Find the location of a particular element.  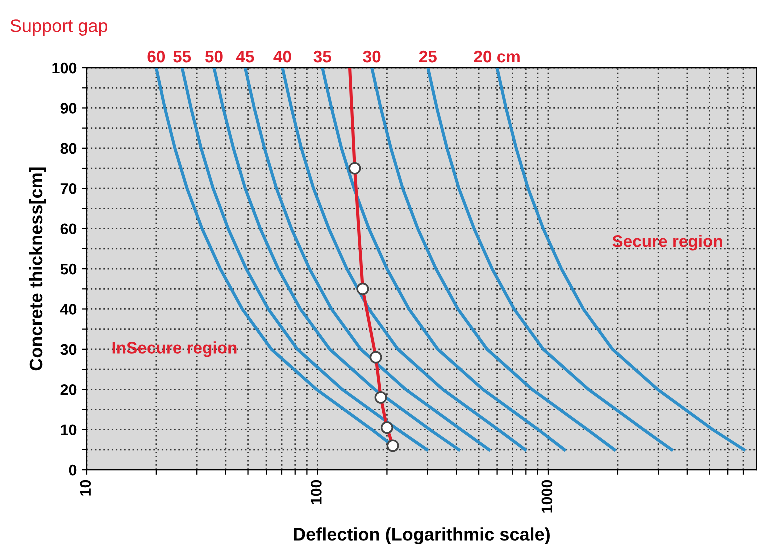

series-label: 35 is located at coordinates (323, 56).